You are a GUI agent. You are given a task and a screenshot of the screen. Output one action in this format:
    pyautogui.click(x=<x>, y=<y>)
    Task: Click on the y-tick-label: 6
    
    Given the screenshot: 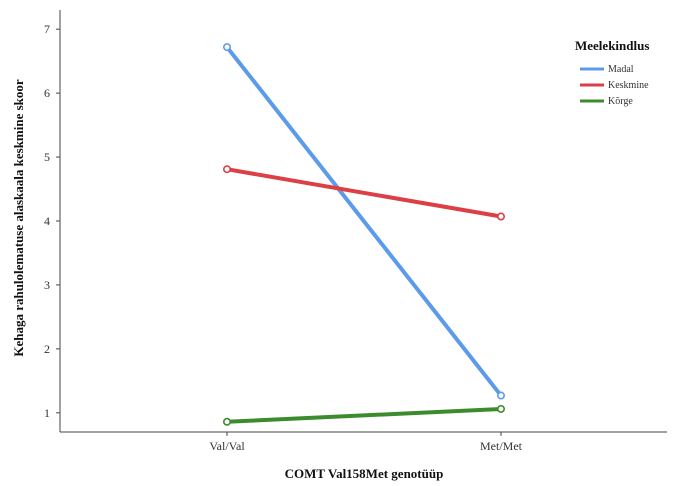 What is the action you would take?
    pyautogui.click(x=47, y=93)
    